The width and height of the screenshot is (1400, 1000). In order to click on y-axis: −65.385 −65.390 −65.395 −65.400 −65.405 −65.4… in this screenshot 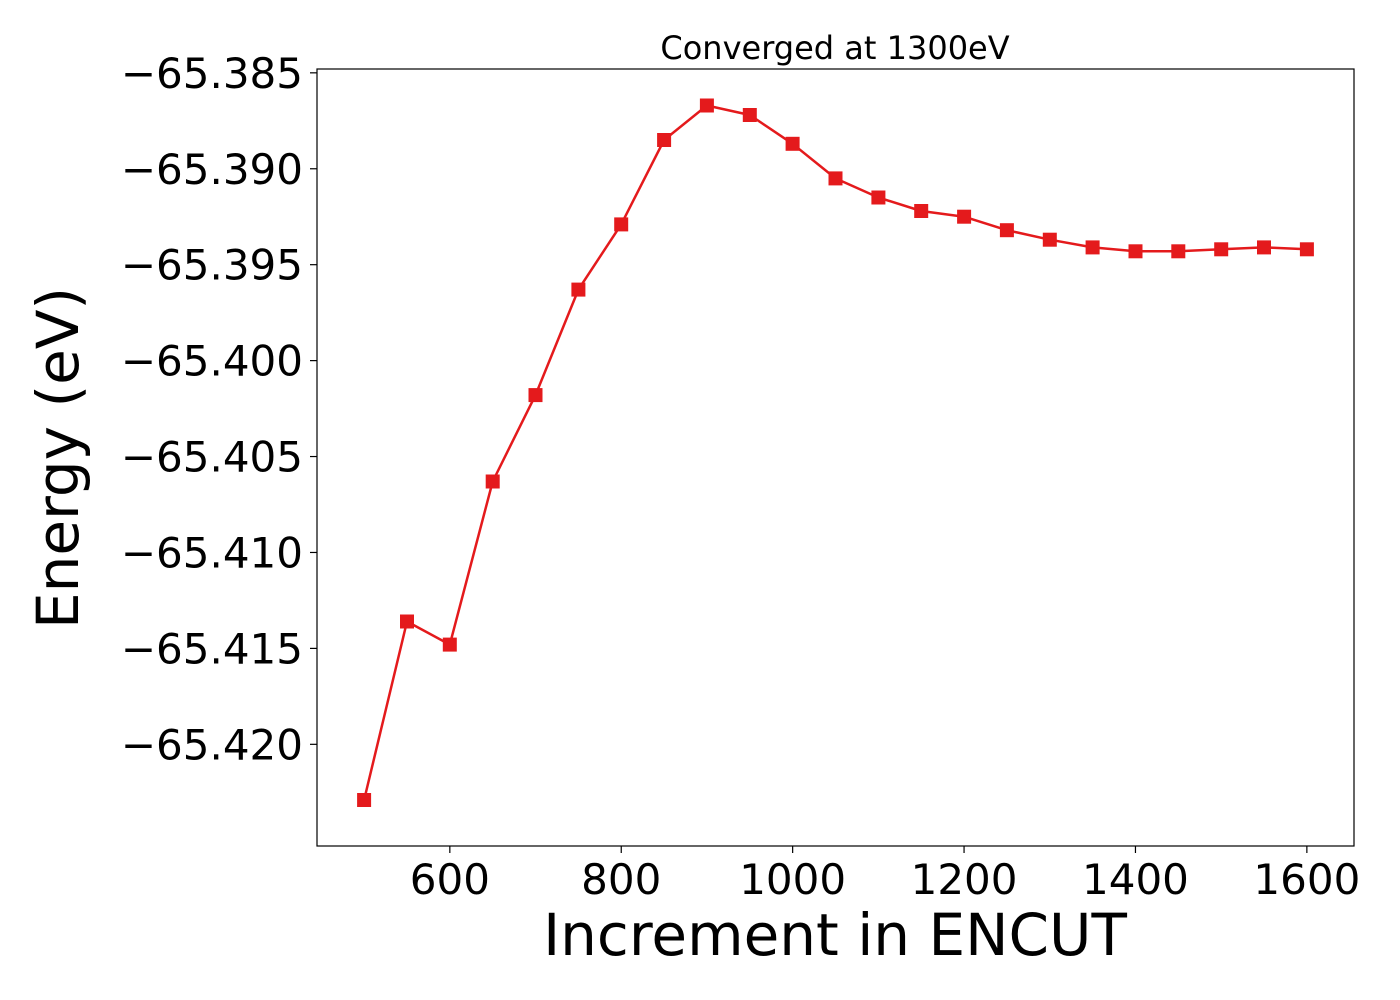, I will do `click(219, 409)`.